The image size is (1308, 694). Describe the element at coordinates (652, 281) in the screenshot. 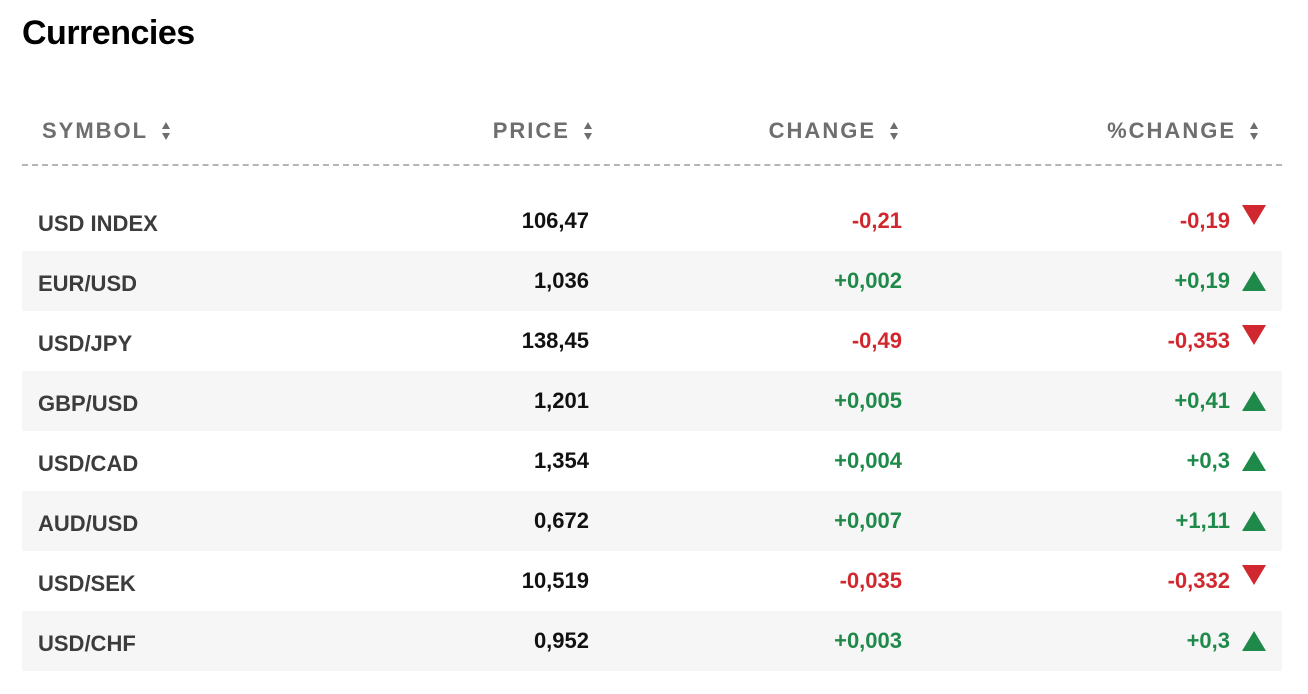

I see `table-row: EUR/USD 1,036 +0,002 +0,19` at that location.